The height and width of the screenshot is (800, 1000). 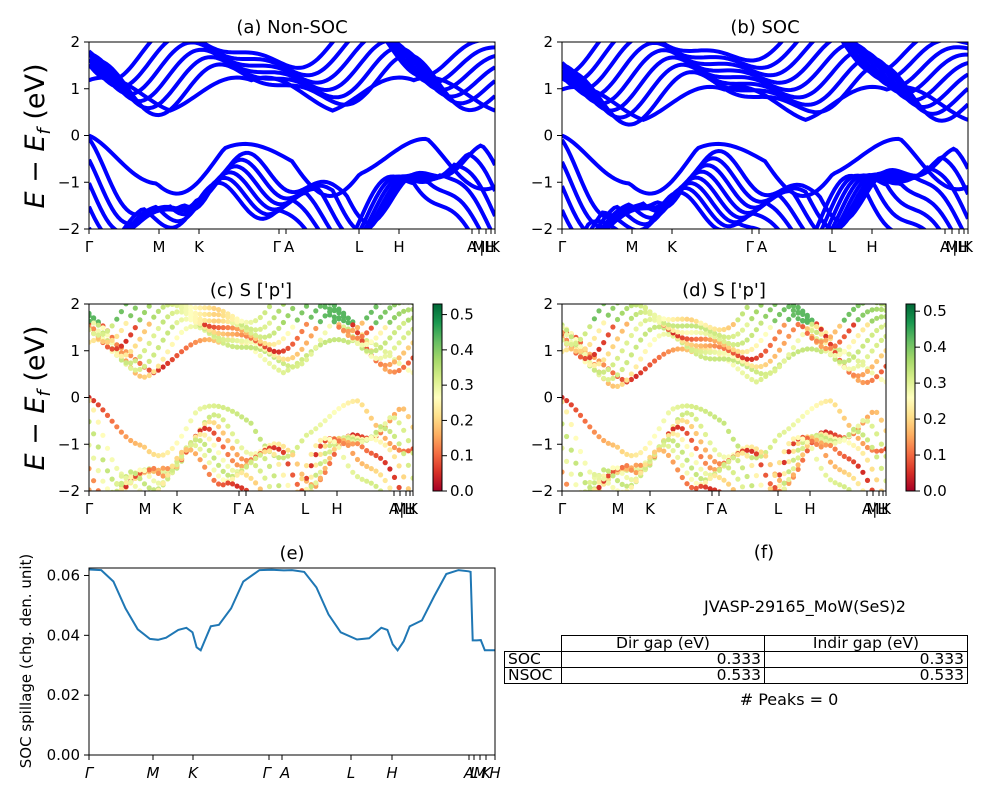 What do you see at coordinates (193, 773) in the screenshot?
I see `k-tick-label: K` at bounding box center [193, 773].